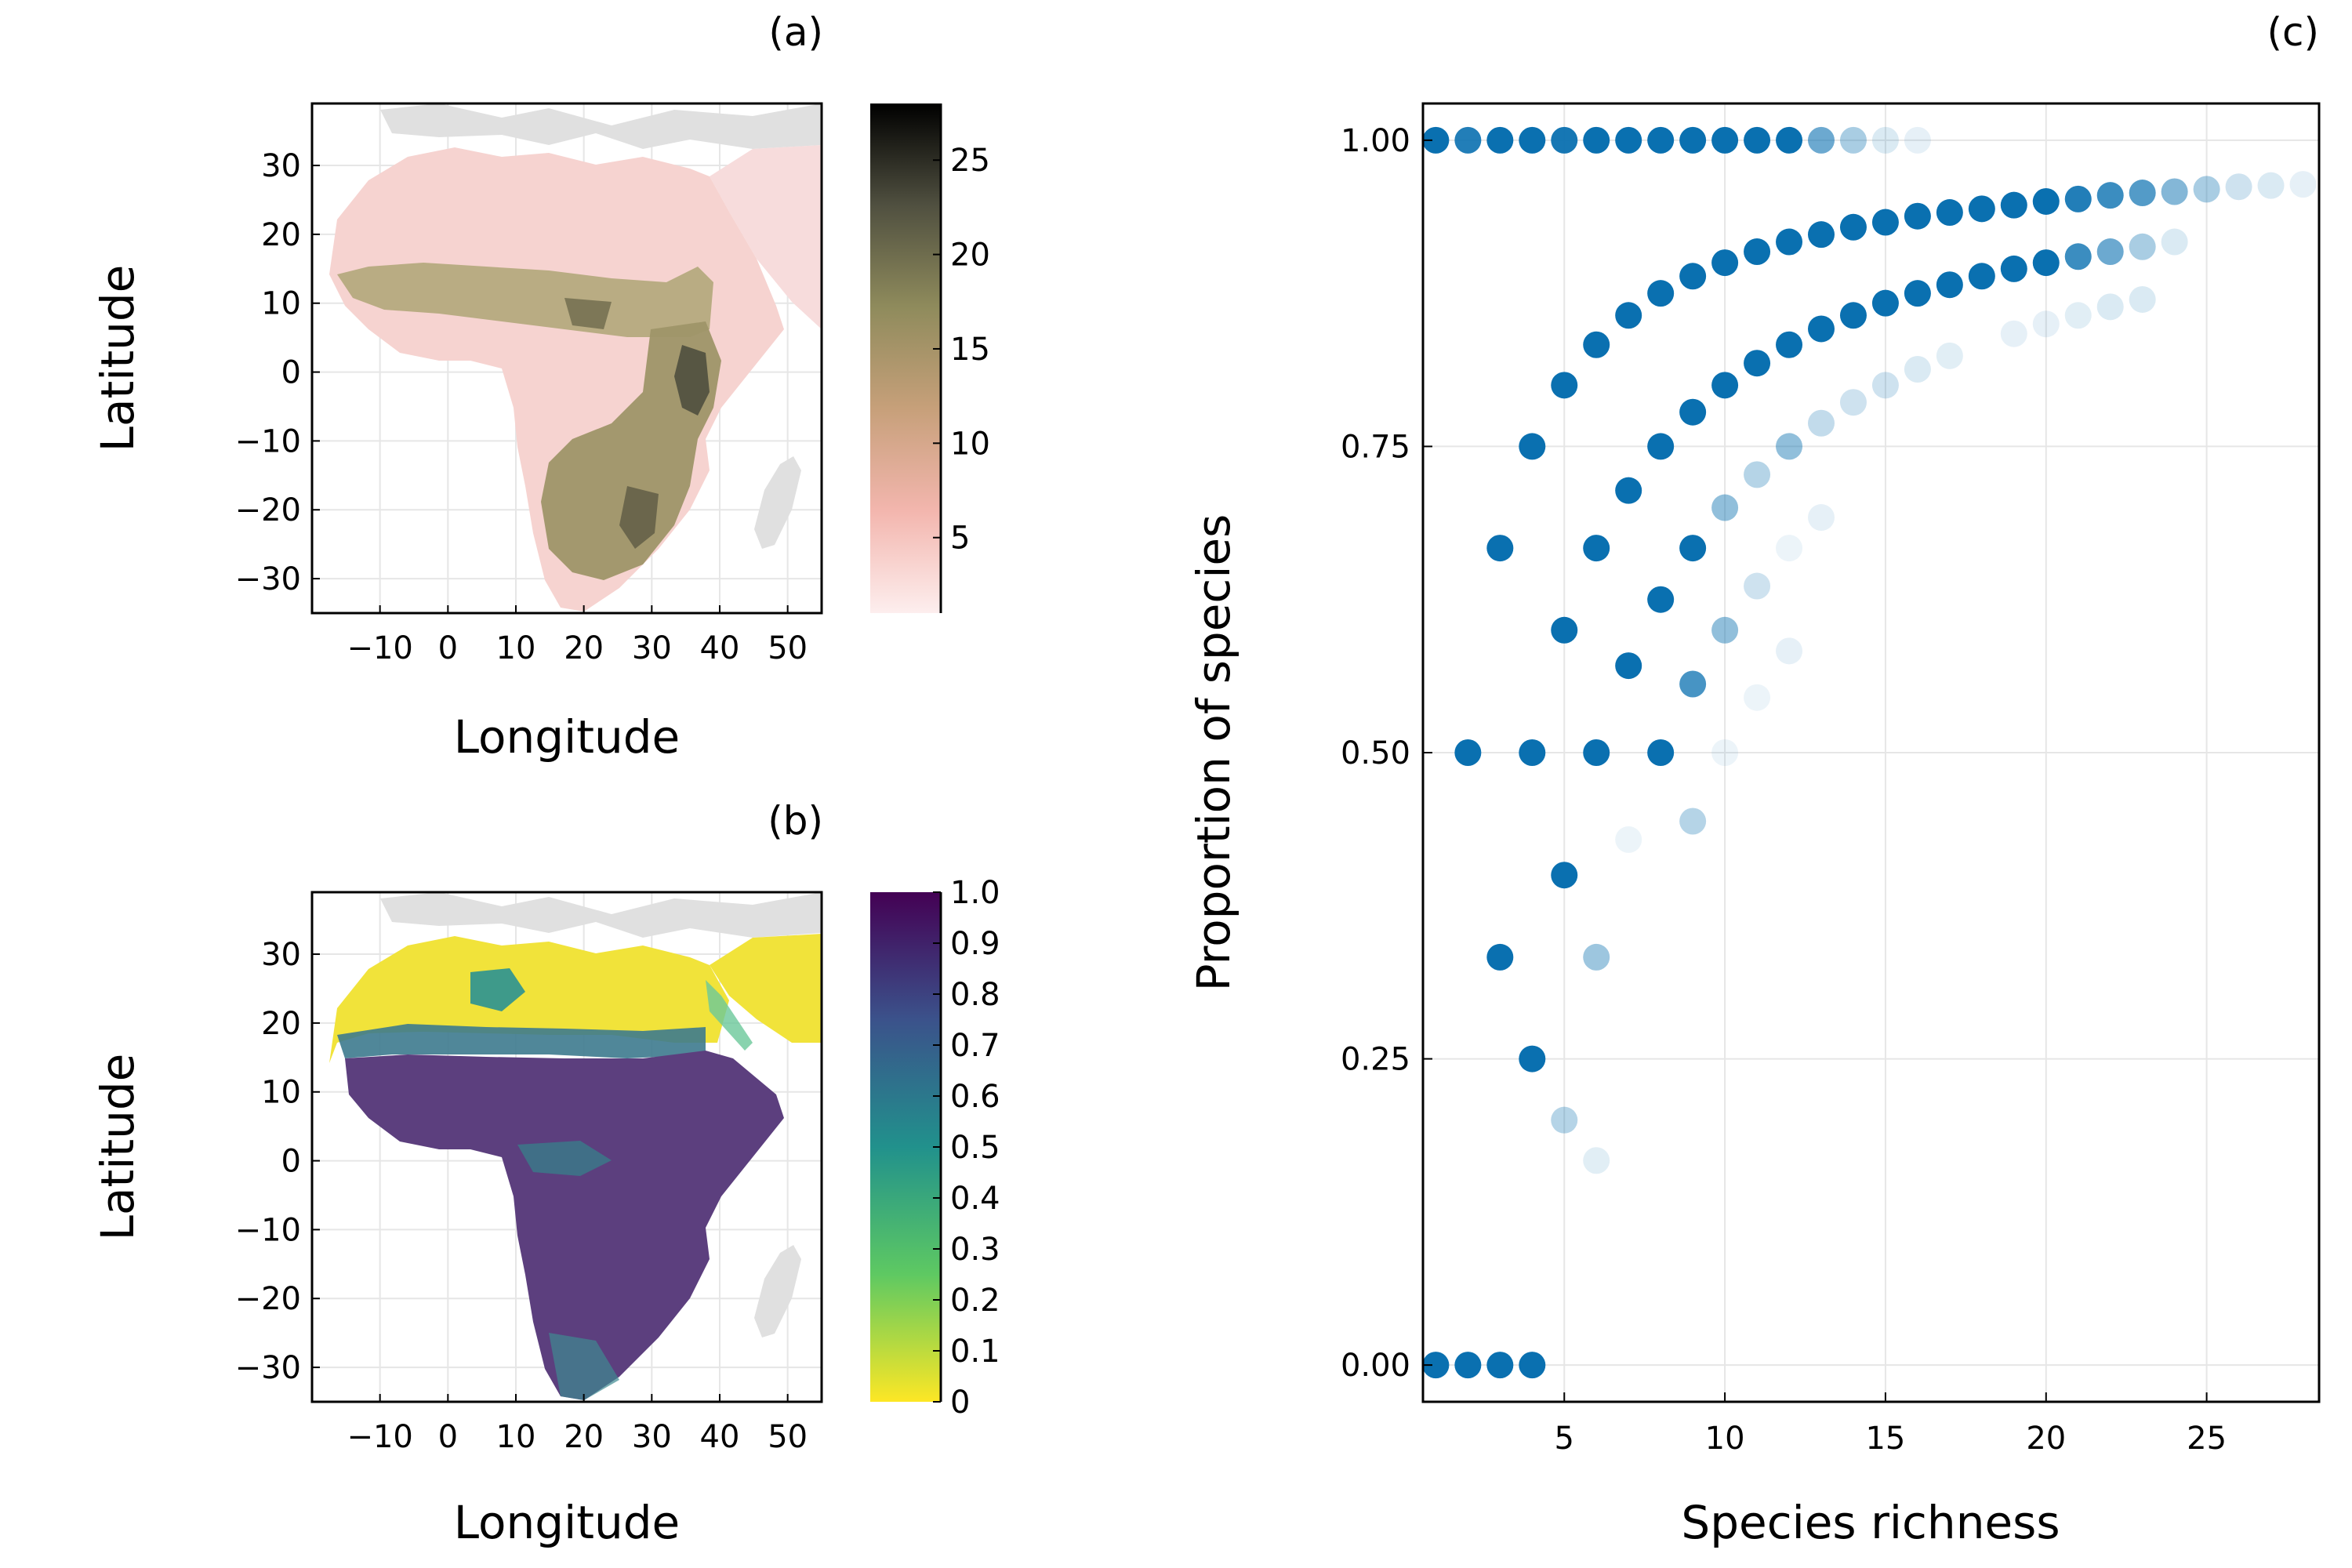  What do you see at coordinates (525, 300) in the screenshot?
I see `panel-a-sahel-band` at bounding box center [525, 300].